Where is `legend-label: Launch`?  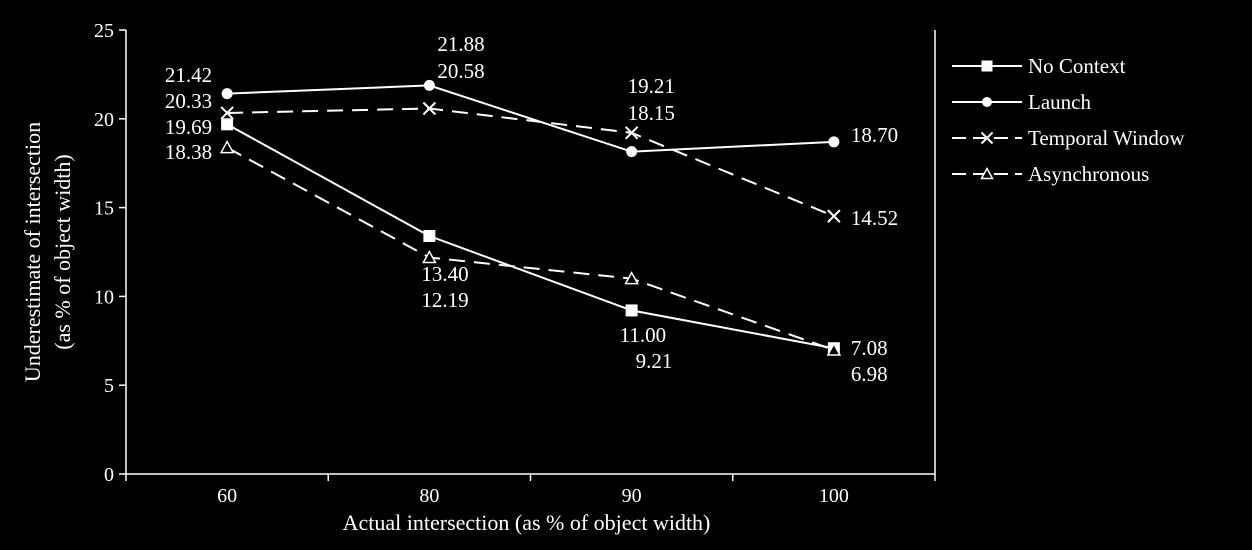
legend-label: Launch is located at coordinates (1059, 102).